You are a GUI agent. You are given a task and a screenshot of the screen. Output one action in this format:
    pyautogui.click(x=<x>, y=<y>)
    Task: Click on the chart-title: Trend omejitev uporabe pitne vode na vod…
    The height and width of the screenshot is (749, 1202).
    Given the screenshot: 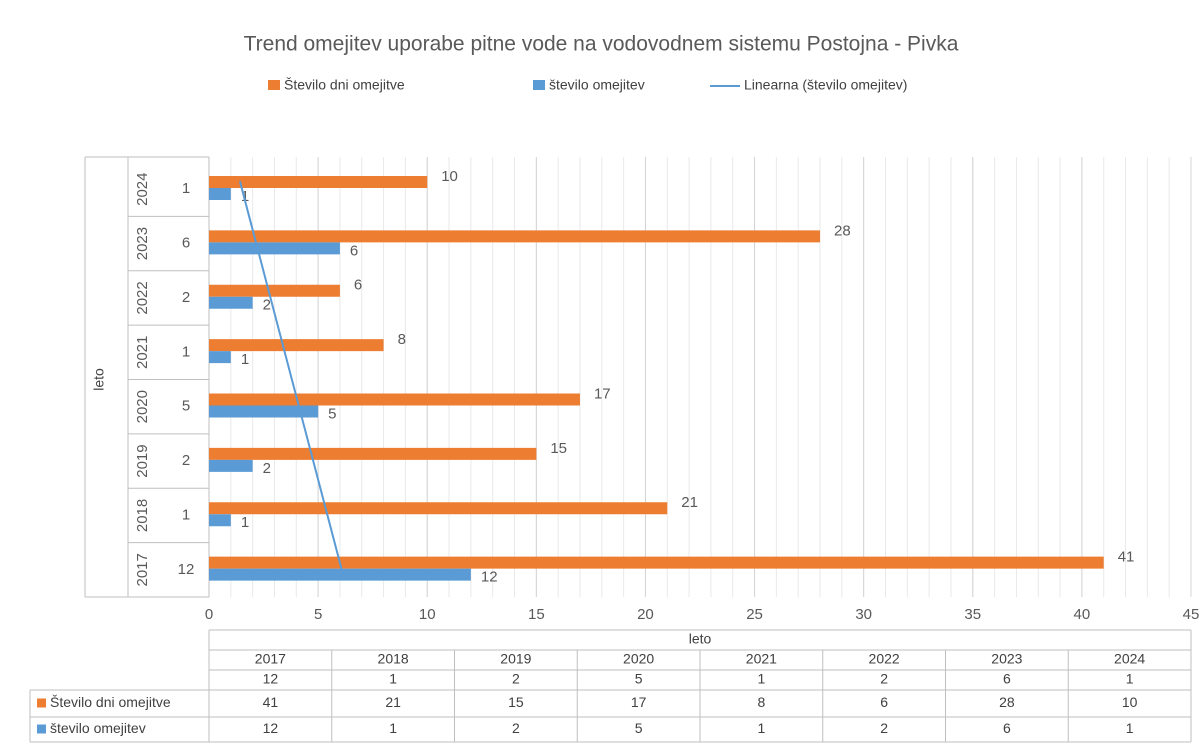 What is the action you would take?
    pyautogui.click(x=601, y=44)
    